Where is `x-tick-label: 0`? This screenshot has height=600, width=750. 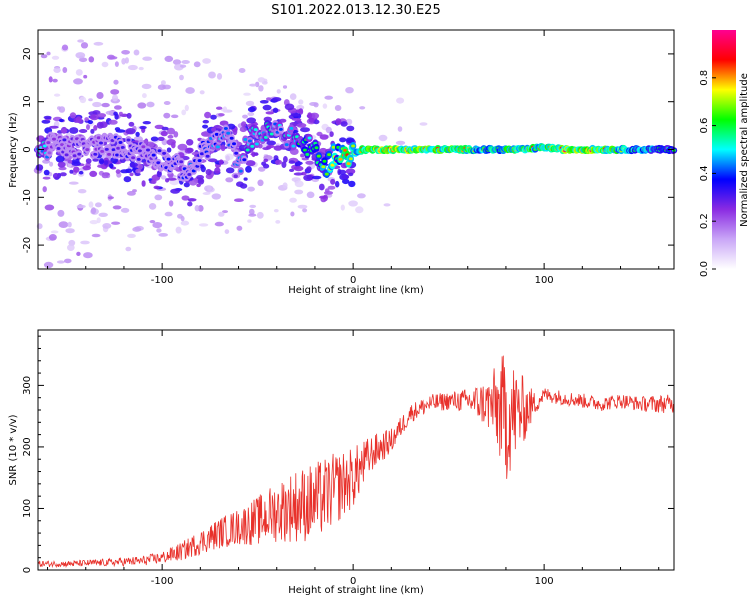
x-tick-label: 0 is located at coordinates (353, 581).